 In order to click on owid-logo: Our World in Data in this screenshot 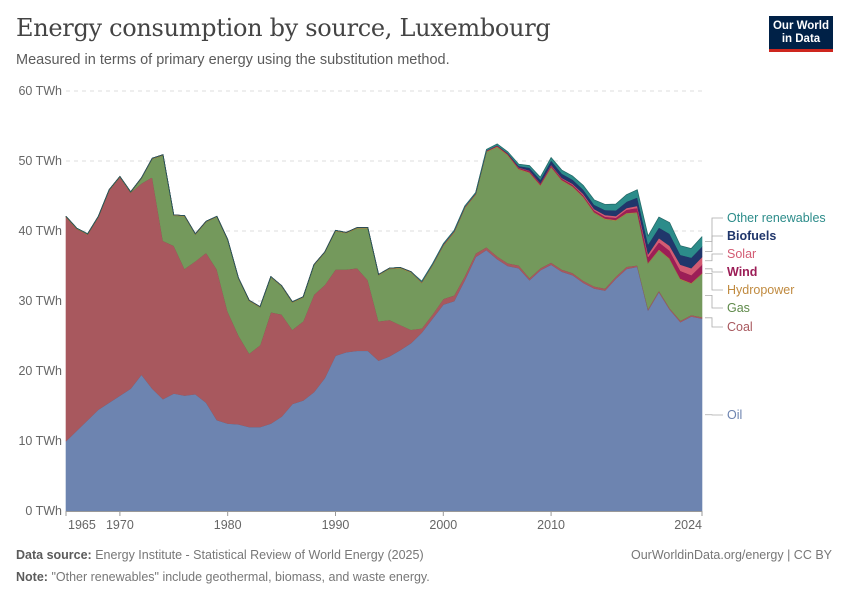, I will do `click(801, 34)`.